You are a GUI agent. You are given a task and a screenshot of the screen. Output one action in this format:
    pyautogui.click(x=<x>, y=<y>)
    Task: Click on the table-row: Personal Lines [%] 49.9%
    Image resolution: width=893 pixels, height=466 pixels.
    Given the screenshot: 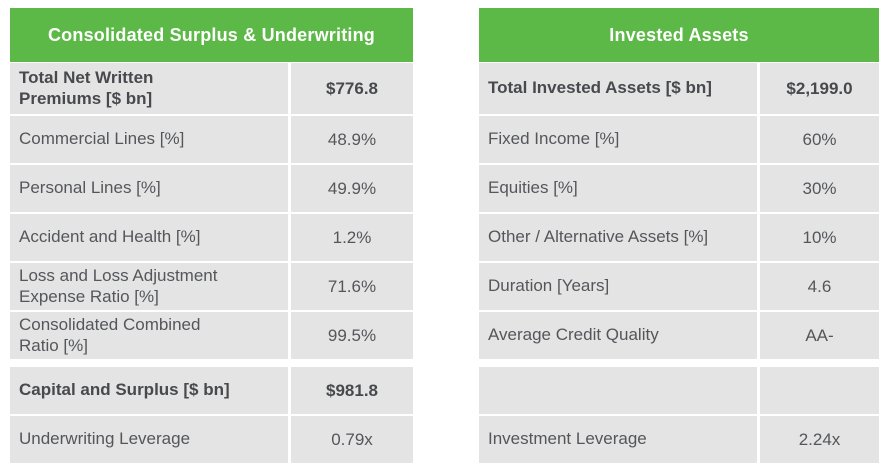 What is the action you would take?
    pyautogui.click(x=211, y=188)
    